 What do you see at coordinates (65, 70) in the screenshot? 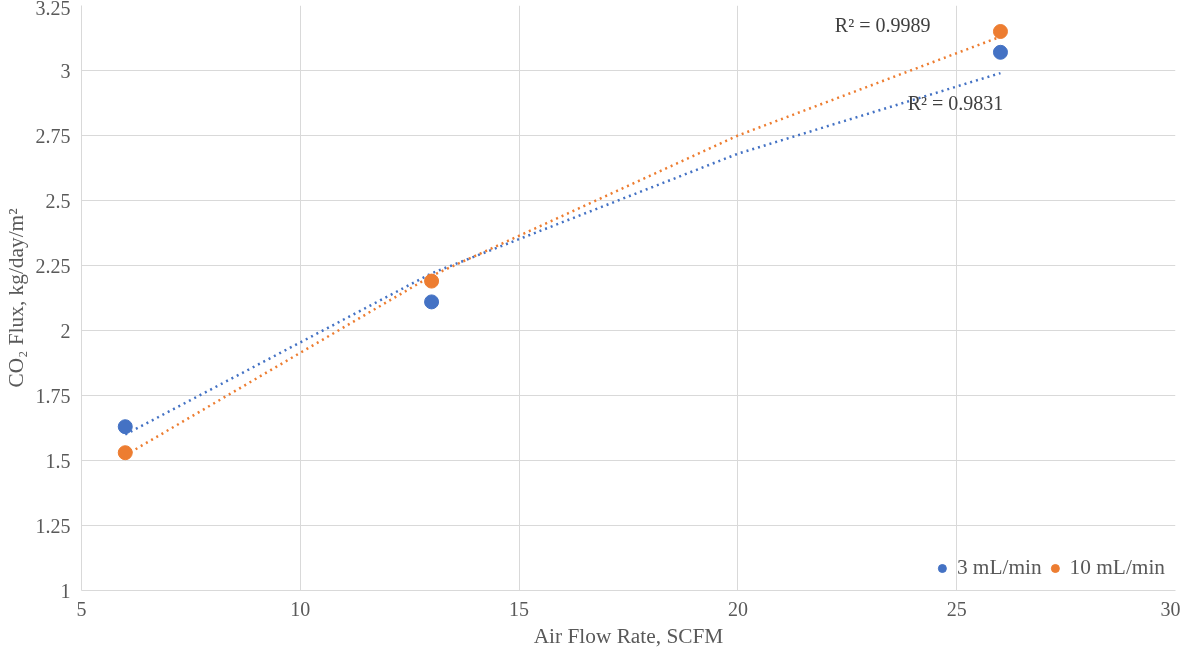
I see `y-tick-label: 3` at bounding box center [65, 70].